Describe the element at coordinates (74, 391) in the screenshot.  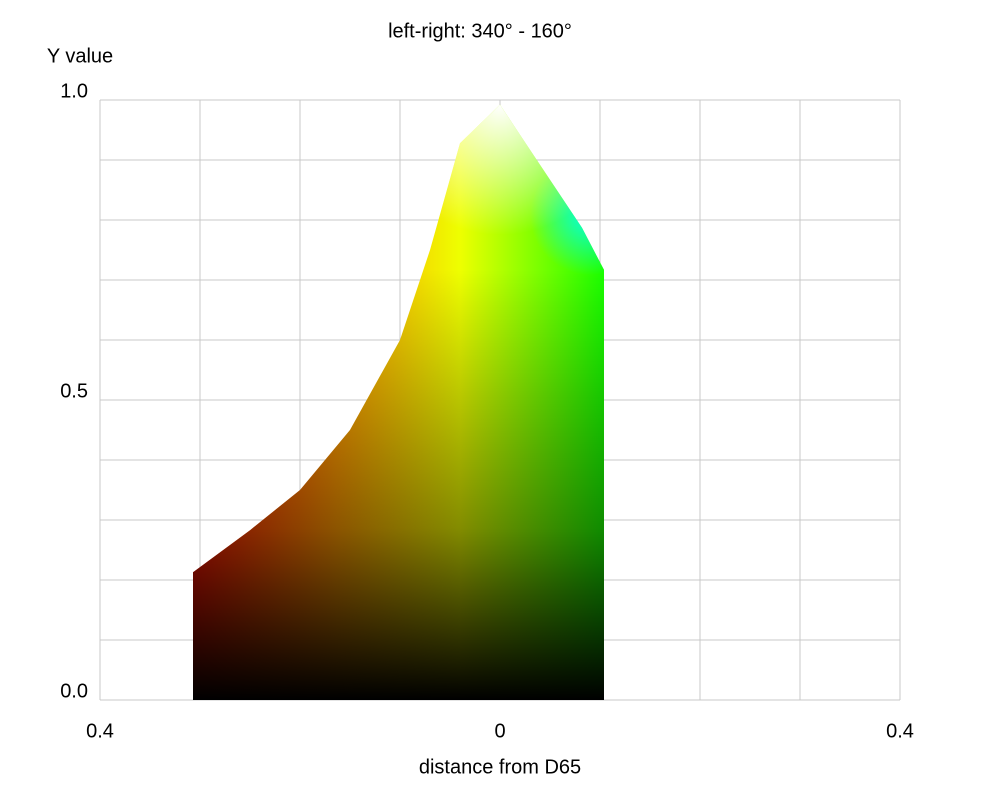
I see `y-tick-label: 0.5` at that location.